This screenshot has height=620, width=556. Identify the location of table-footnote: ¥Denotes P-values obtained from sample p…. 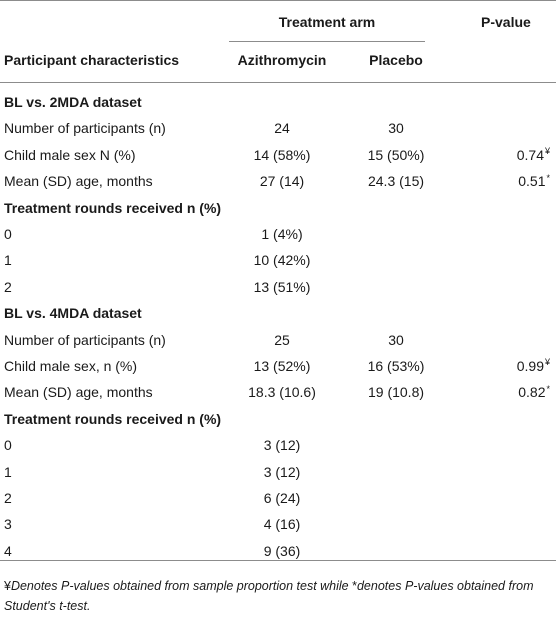
(278, 596).